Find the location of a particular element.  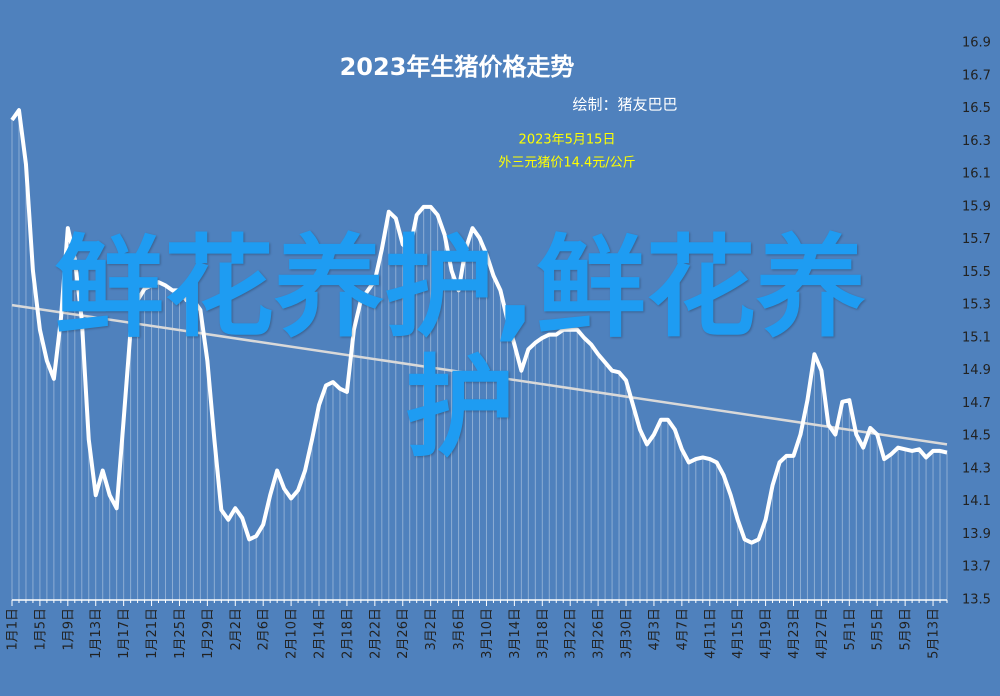

x-tick-label: 2月22日 is located at coordinates (375, 633).